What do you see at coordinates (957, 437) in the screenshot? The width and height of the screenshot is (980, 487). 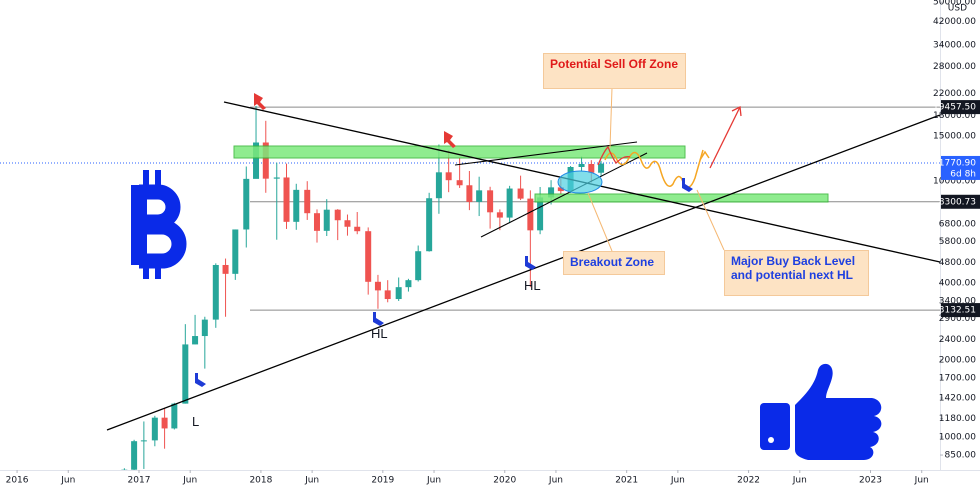 I see `y-tick-label: 1000.00` at bounding box center [957, 437].